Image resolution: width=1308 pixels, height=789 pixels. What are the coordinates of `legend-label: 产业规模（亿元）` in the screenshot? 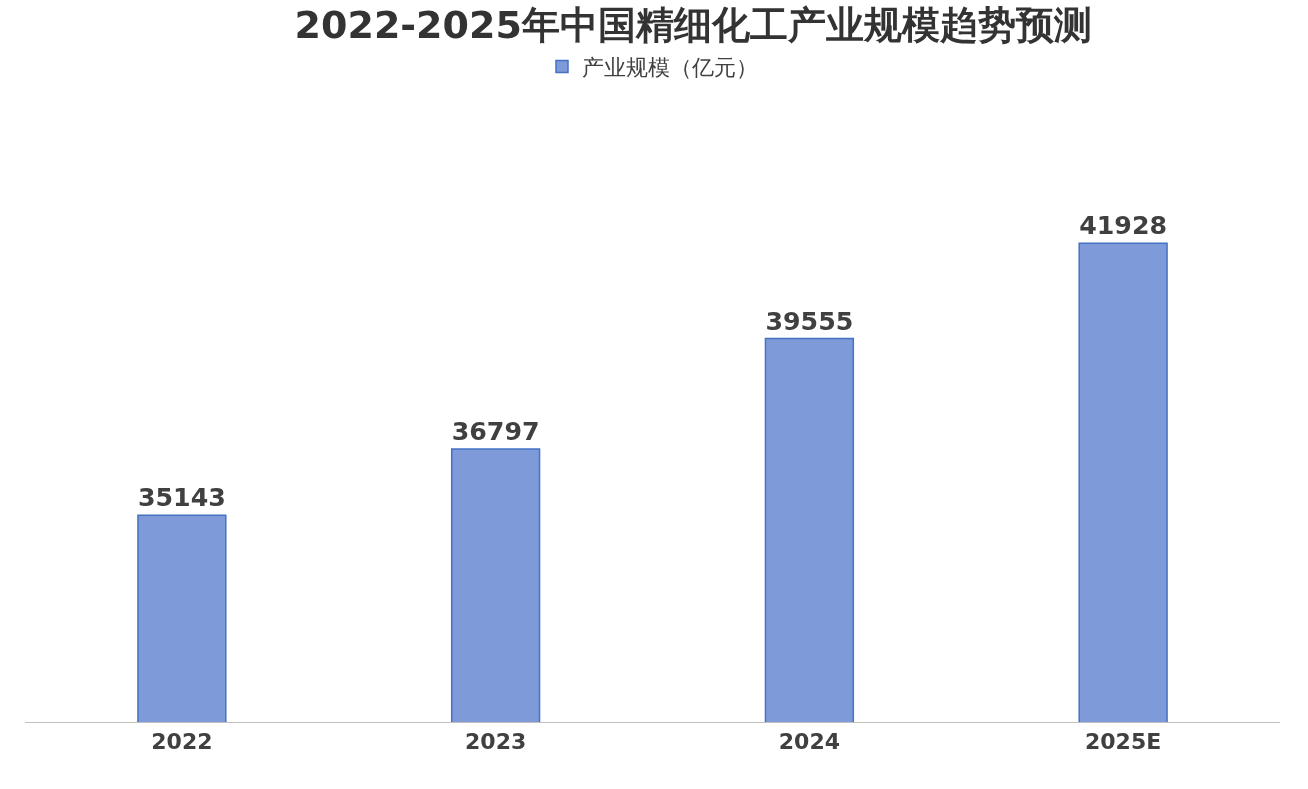 It's located at (670, 67).